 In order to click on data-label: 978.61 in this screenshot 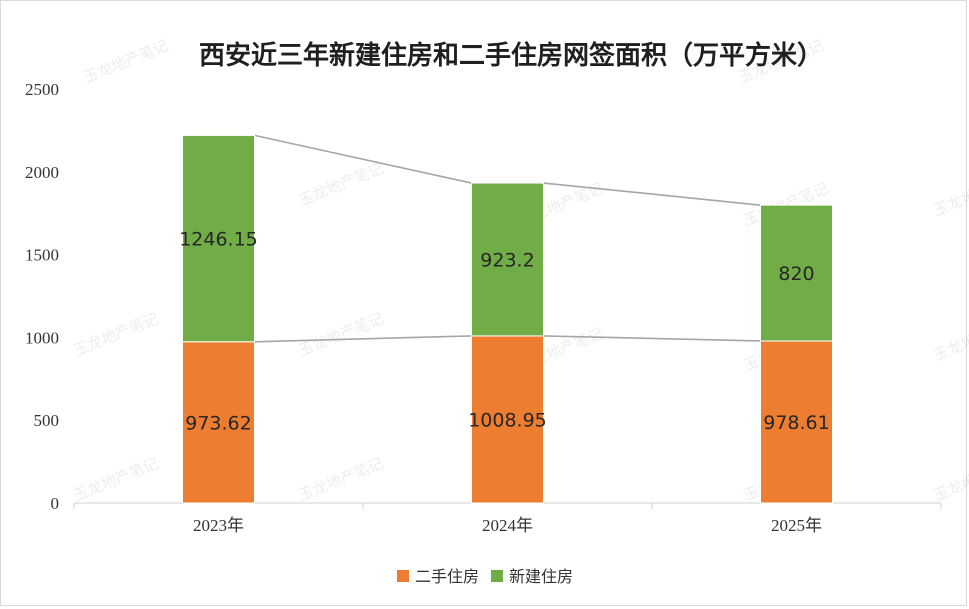, I will do `click(796, 423)`.